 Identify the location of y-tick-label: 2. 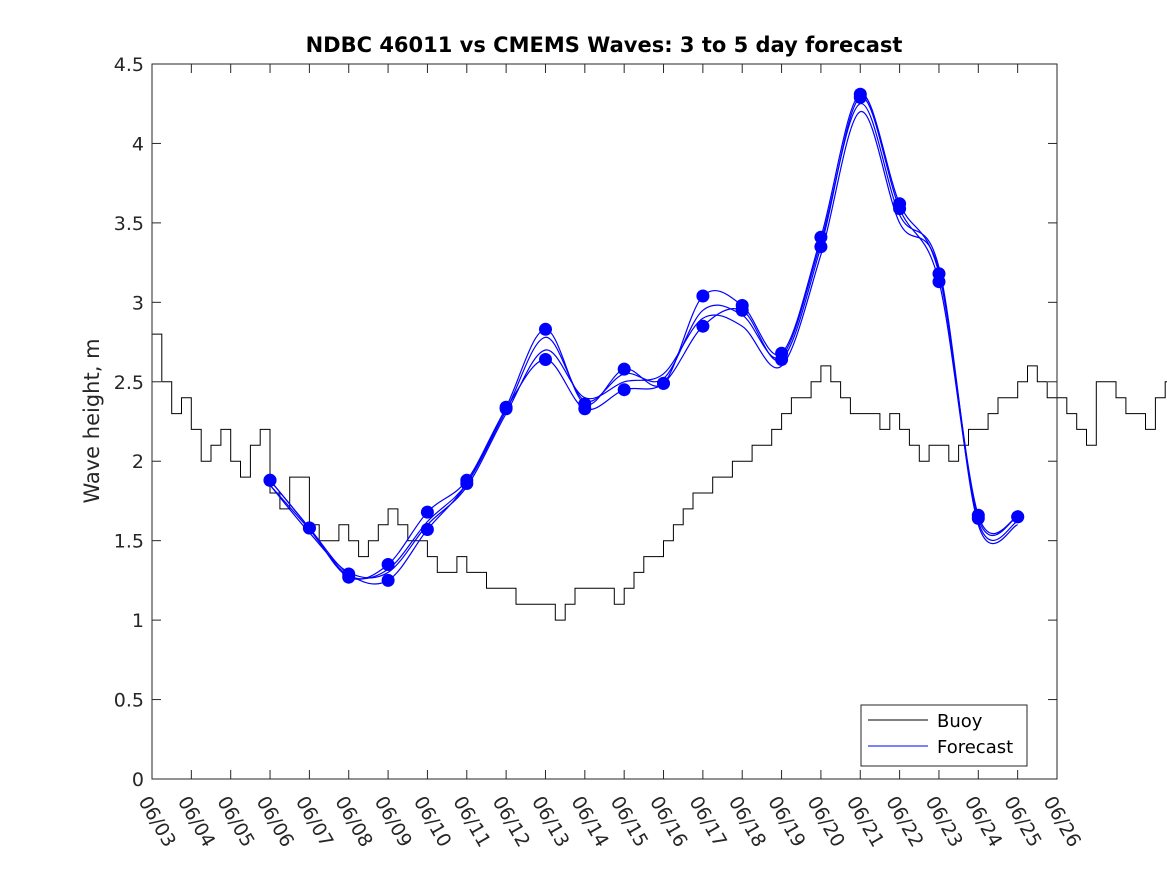
(138, 462).